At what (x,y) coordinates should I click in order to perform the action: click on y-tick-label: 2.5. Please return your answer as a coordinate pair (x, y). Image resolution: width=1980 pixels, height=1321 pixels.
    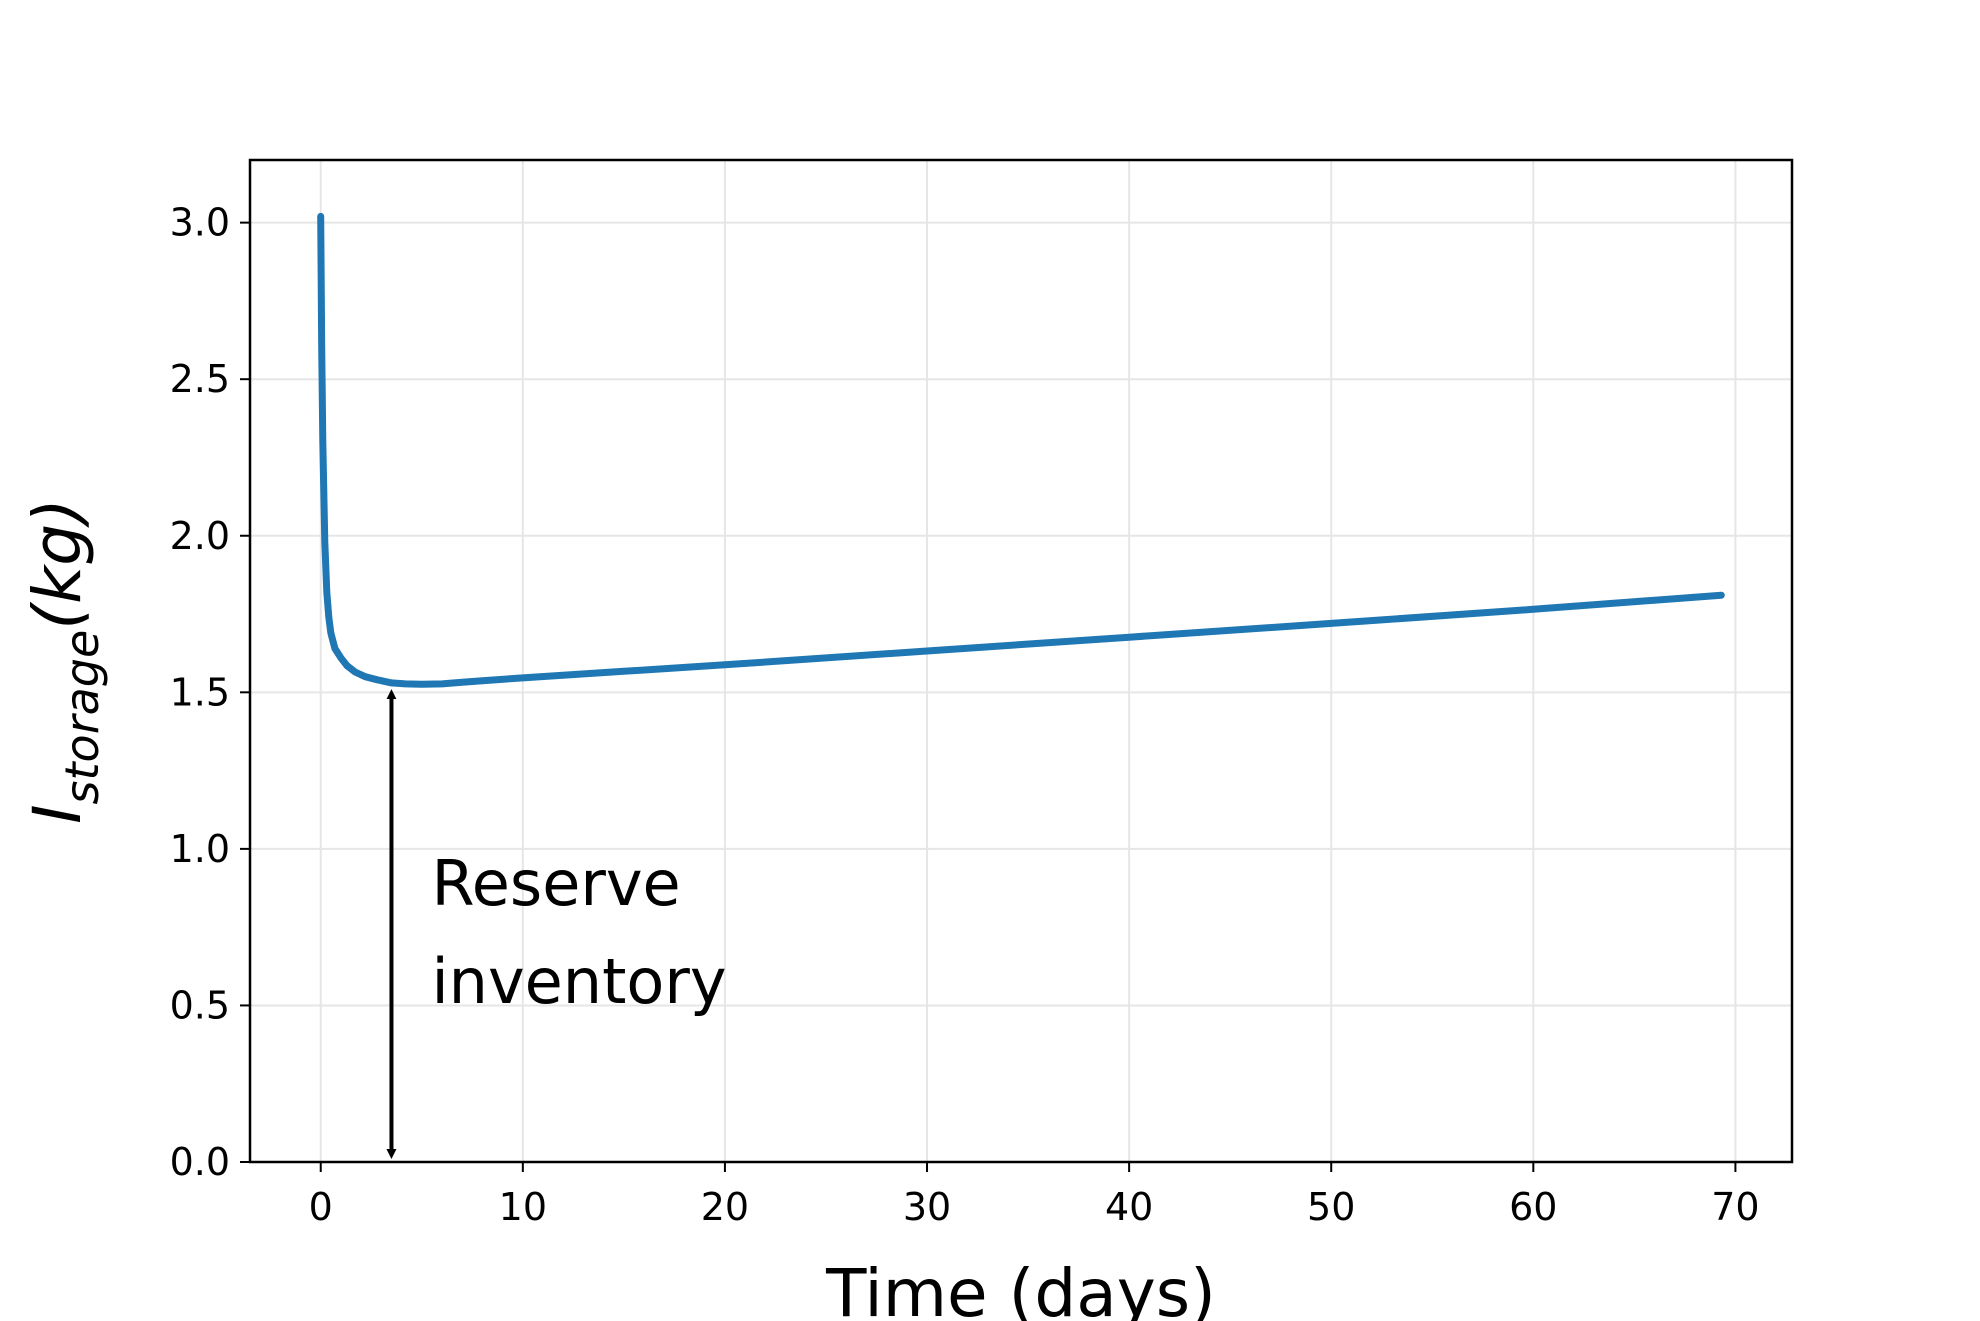
    Looking at the image, I should click on (200, 379).